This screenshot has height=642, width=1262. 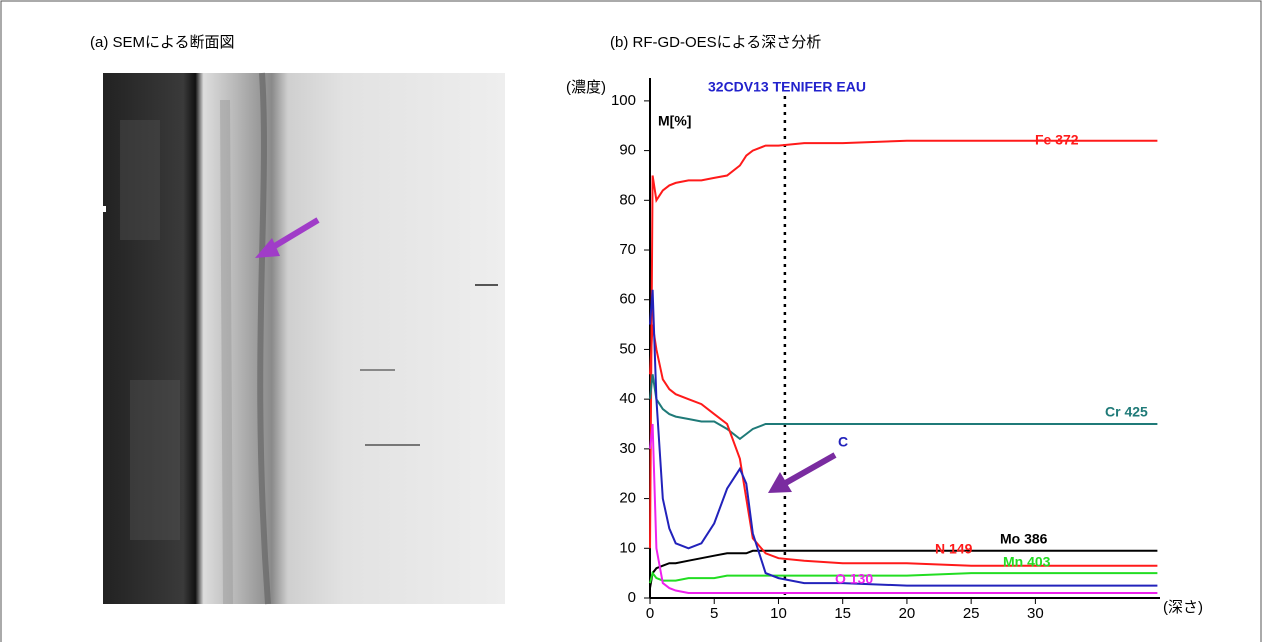 What do you see at coordinates (627, 348) in the screenshot?
I see `y-tick-label: 50` at bounding box center [627, 348].